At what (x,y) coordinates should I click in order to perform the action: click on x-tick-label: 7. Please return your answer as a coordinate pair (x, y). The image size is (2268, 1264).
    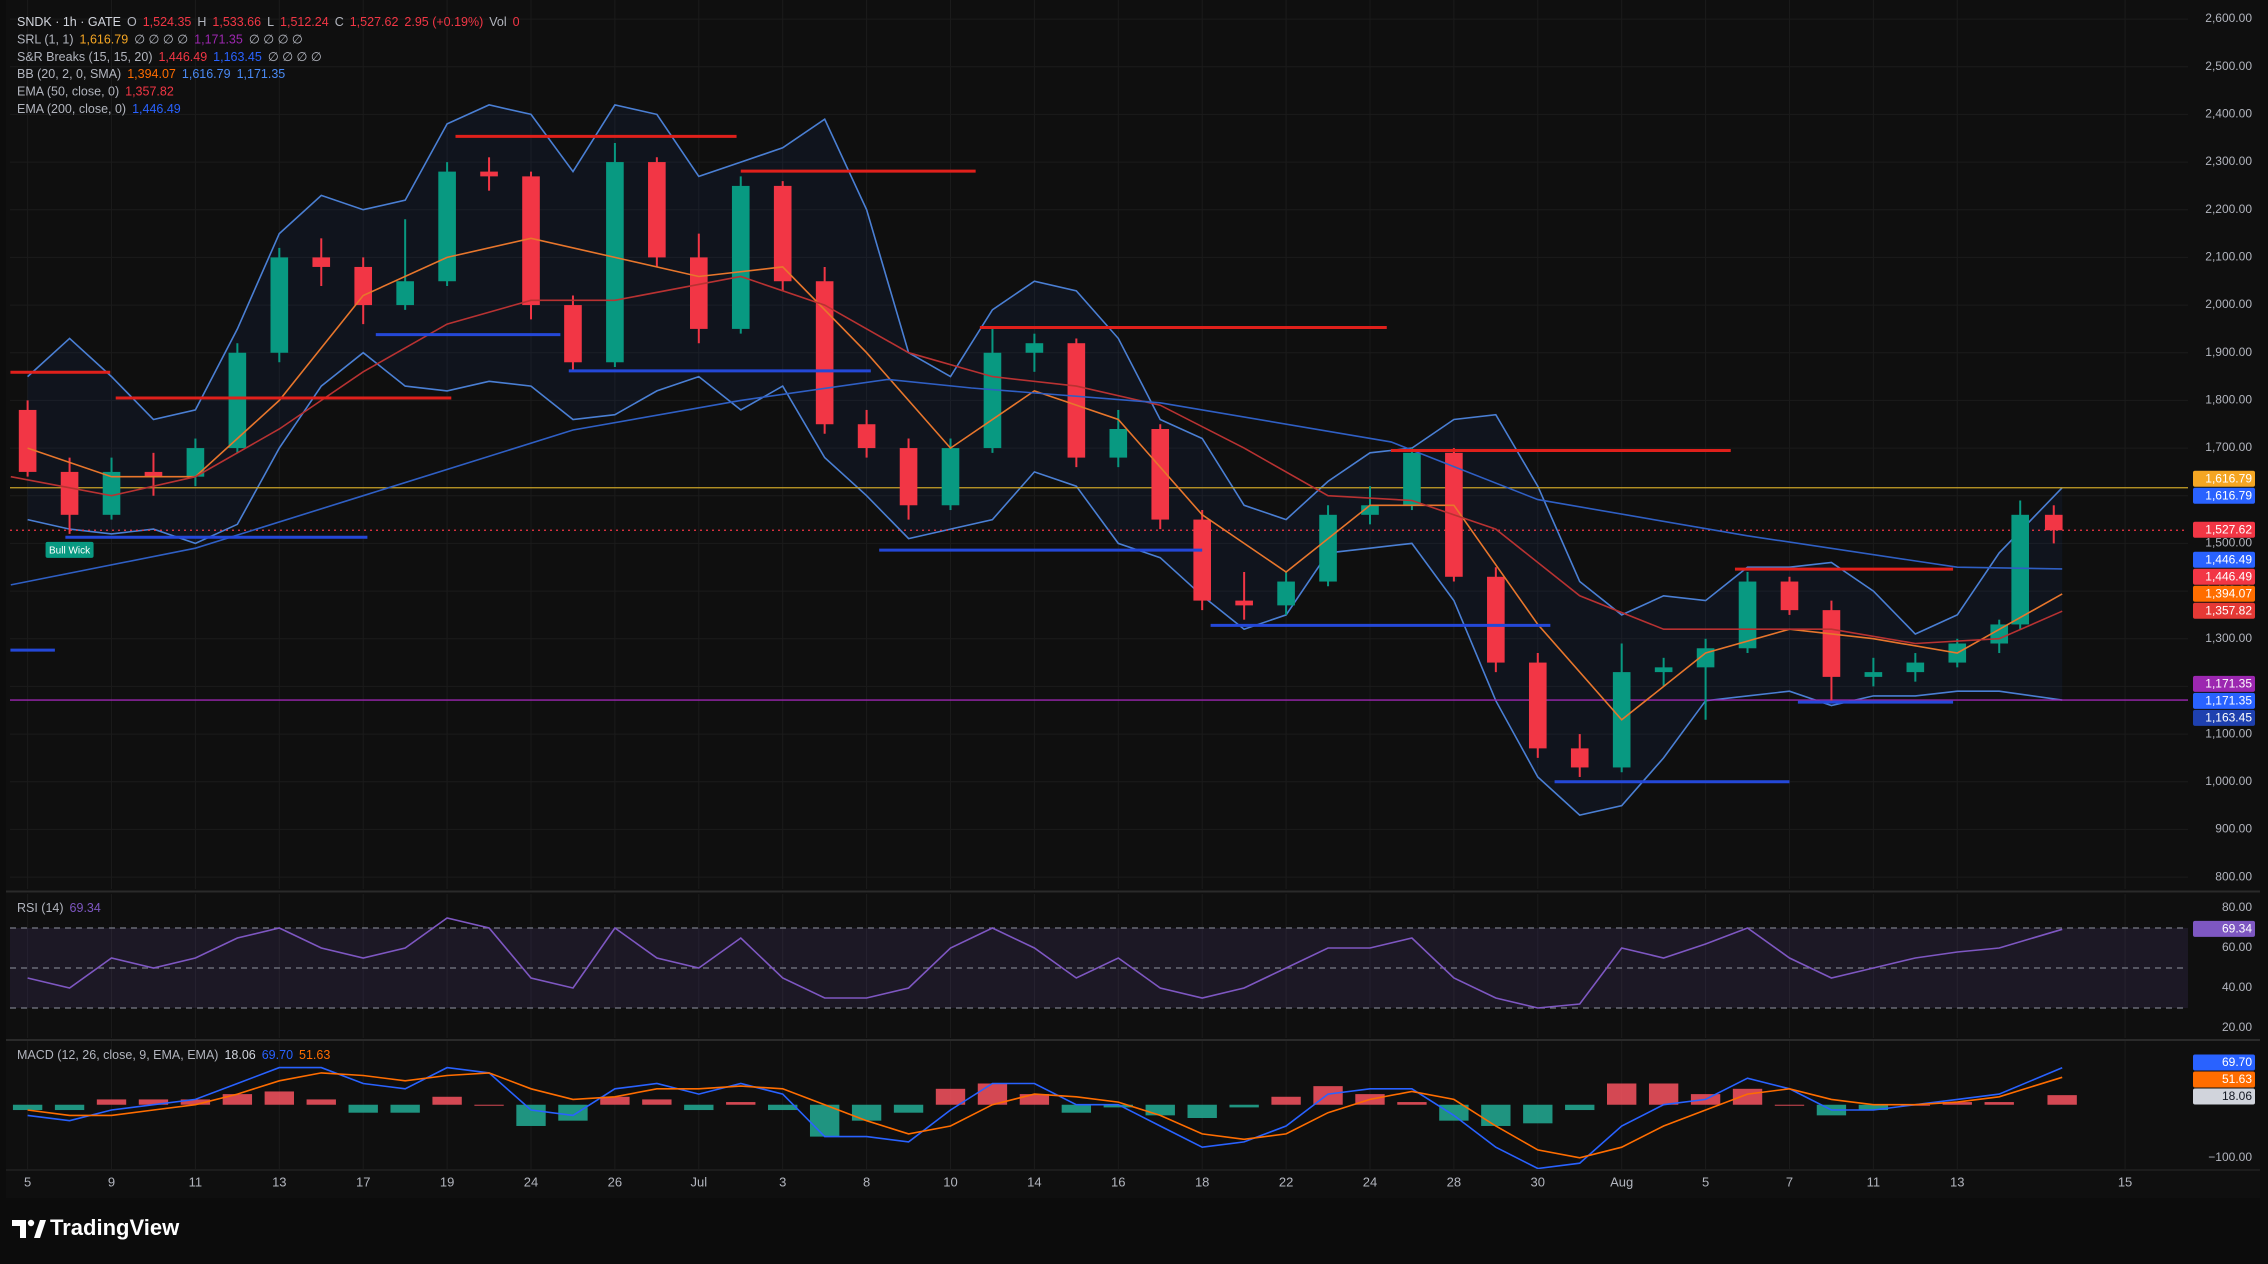
    Looking at the image, I should click on (1789, 1181).